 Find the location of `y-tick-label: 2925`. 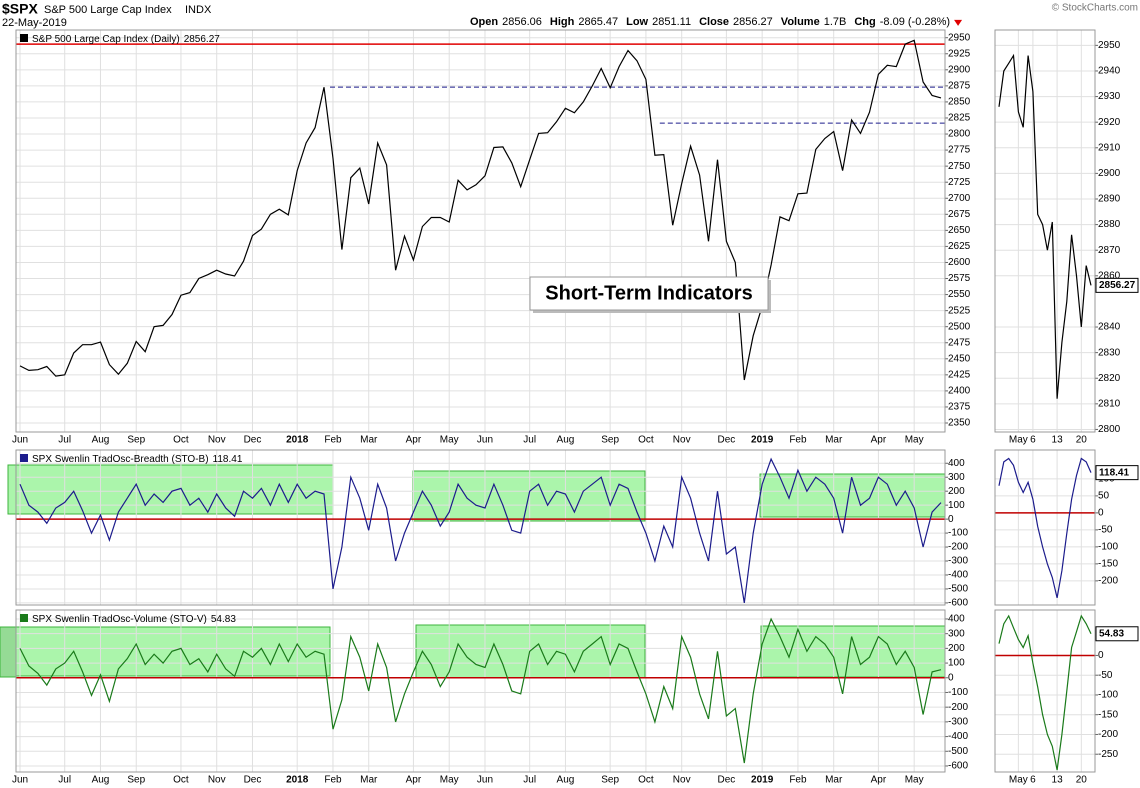

y-tick-label: 2925 is located at coordinates (959, 53).